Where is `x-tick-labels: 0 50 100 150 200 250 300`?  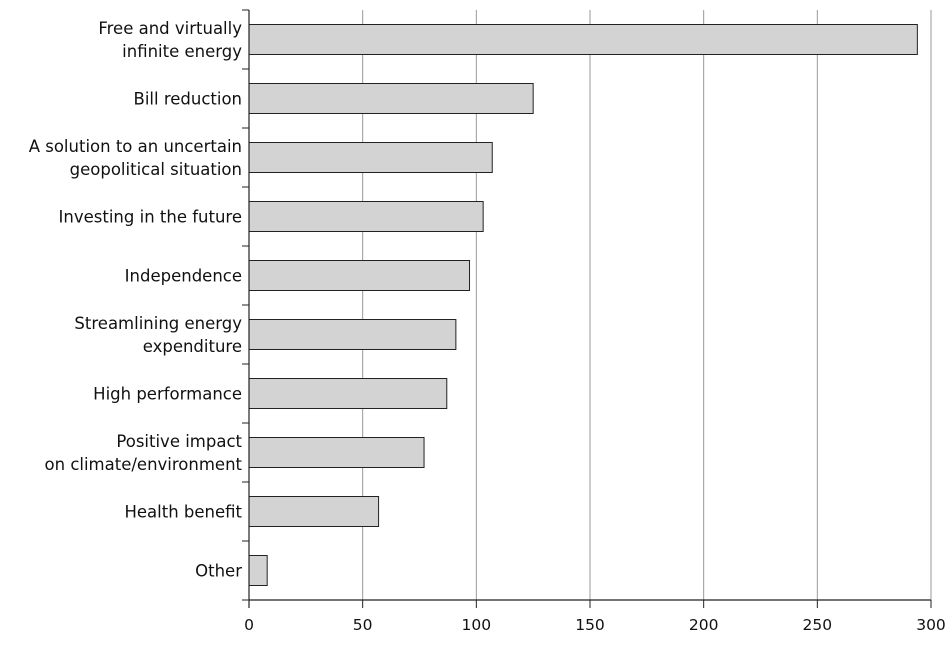
x-tick-labels: 0 50 100 150 200 250 300 is located at coordinates (595, 625).